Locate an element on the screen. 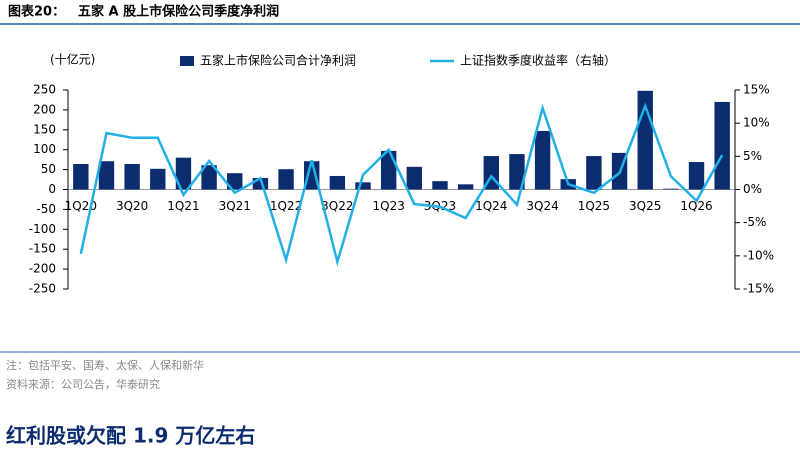 This screenshot has width=800, height=452. x-tick-label: 1Q21 is located at coordinates (183, 206).